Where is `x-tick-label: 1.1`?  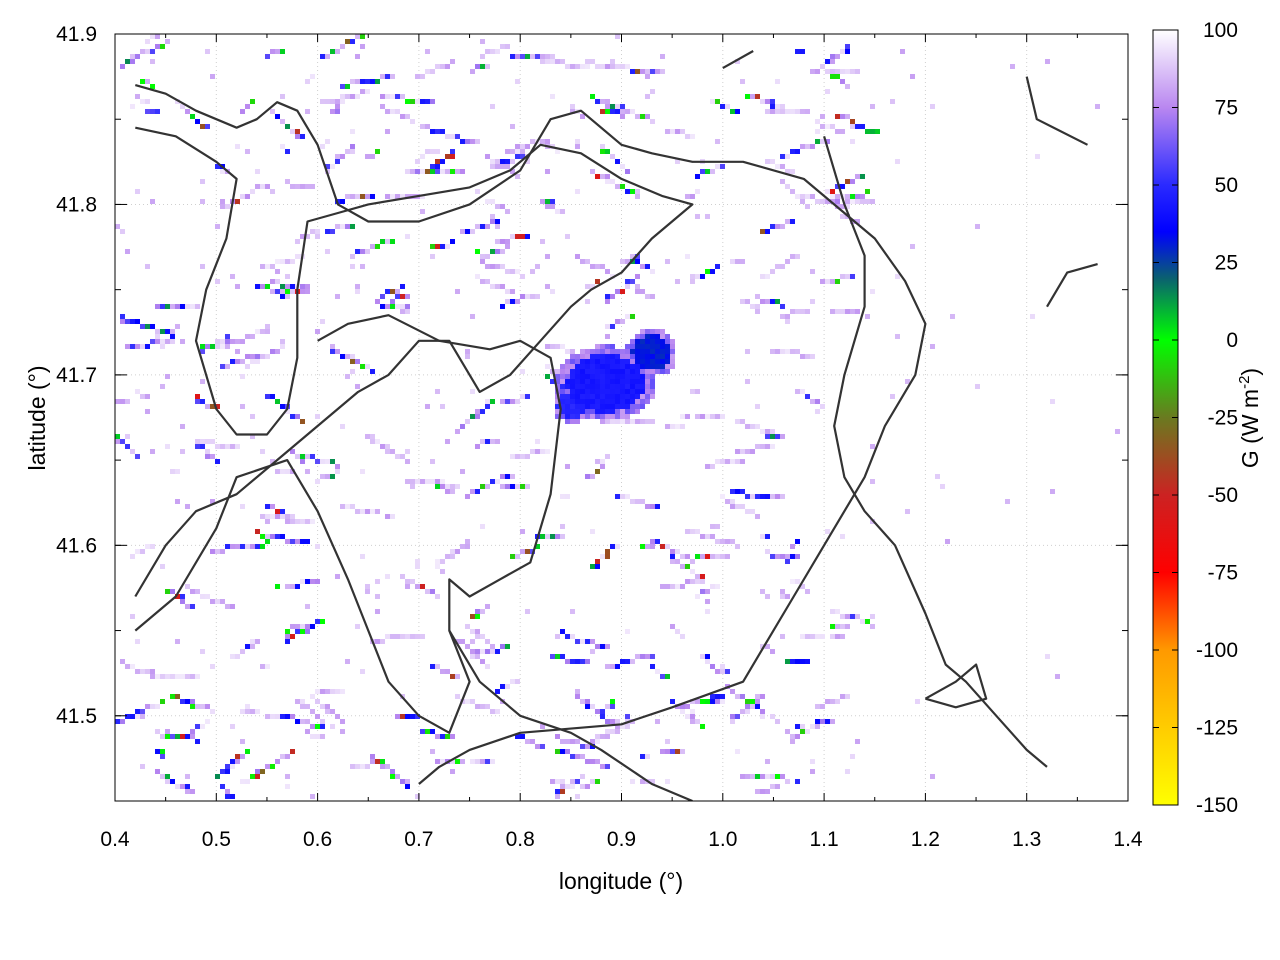
x-tick-label: 1.1 is located at coordinates (823, 839).